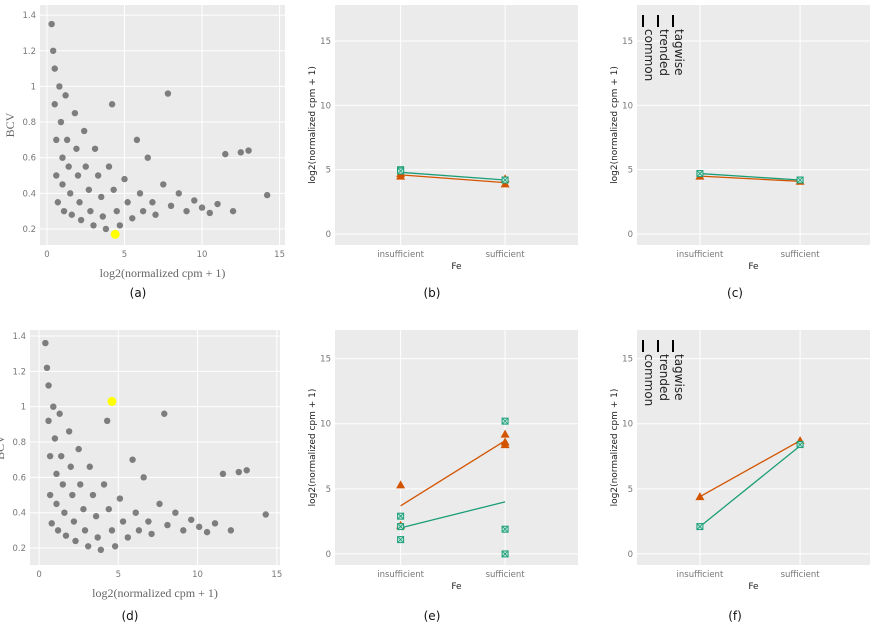  Describe the element at coordinates (19, 443) in the screenshot. I see `y-tick-label: 0.8` at that location.